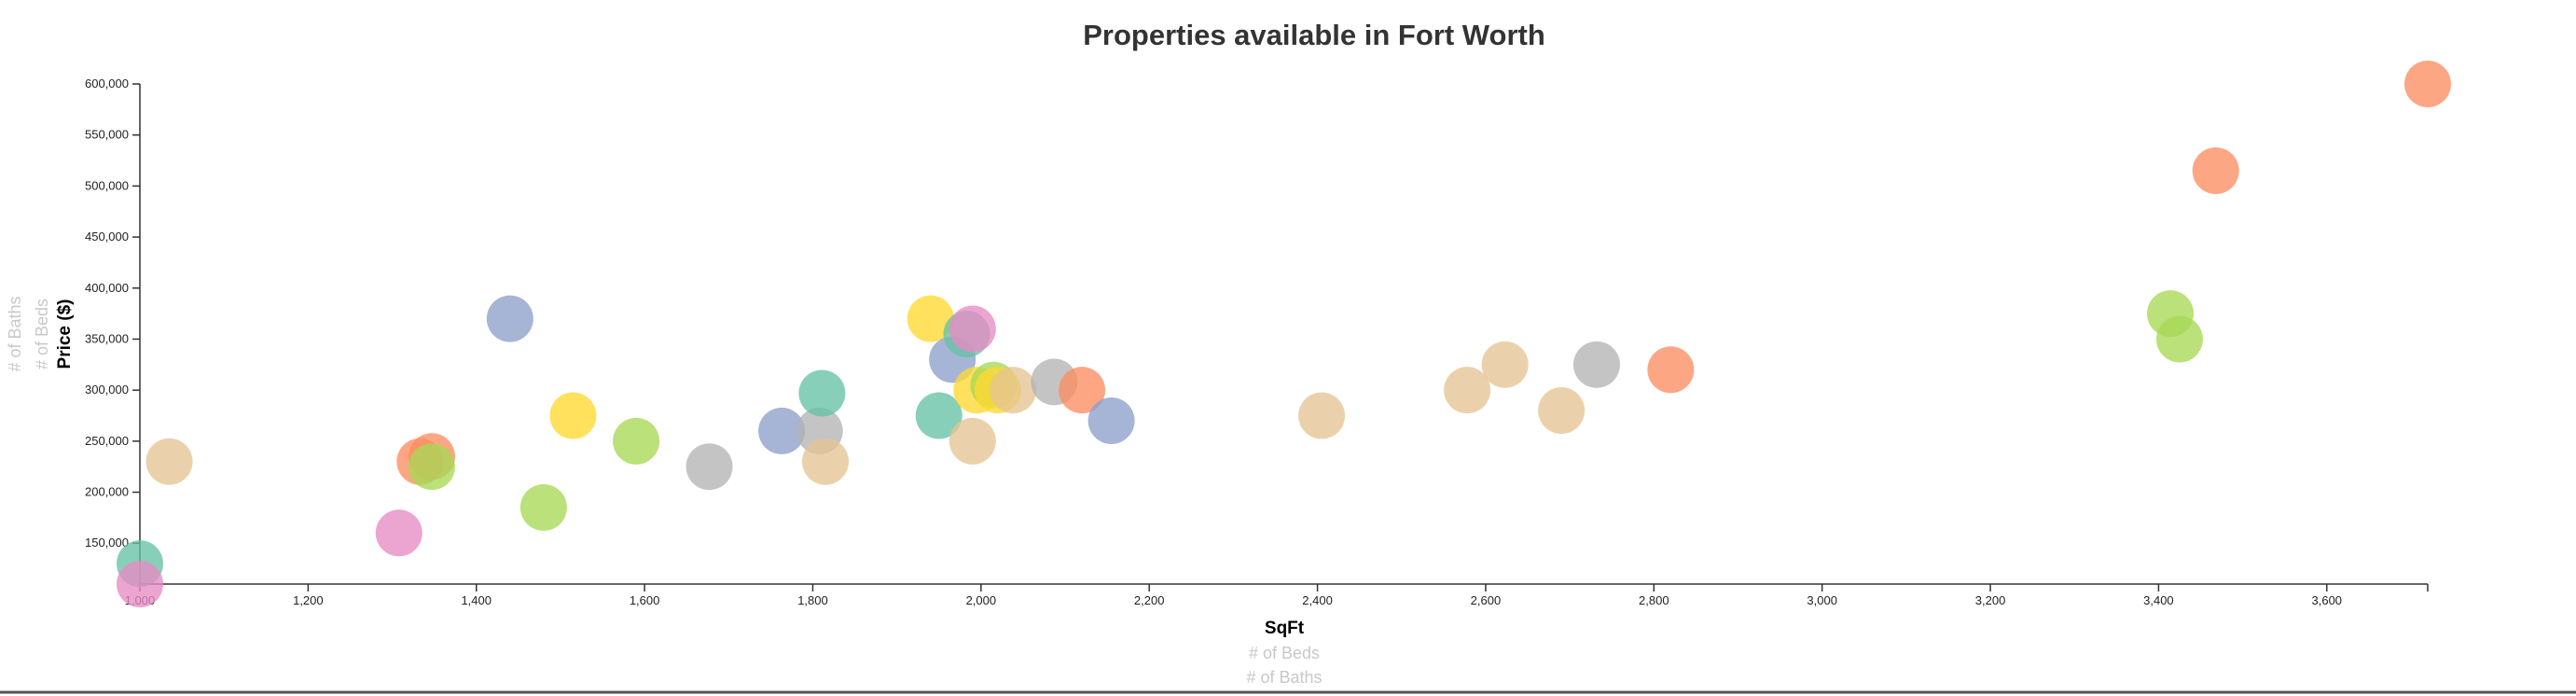 Image resolution: width=2576 pixels, height=696 pixels. Describe the element at coordinates (42, 334) in the screenshot. I see `y-axis-label-beds: # of Beds` at that location.